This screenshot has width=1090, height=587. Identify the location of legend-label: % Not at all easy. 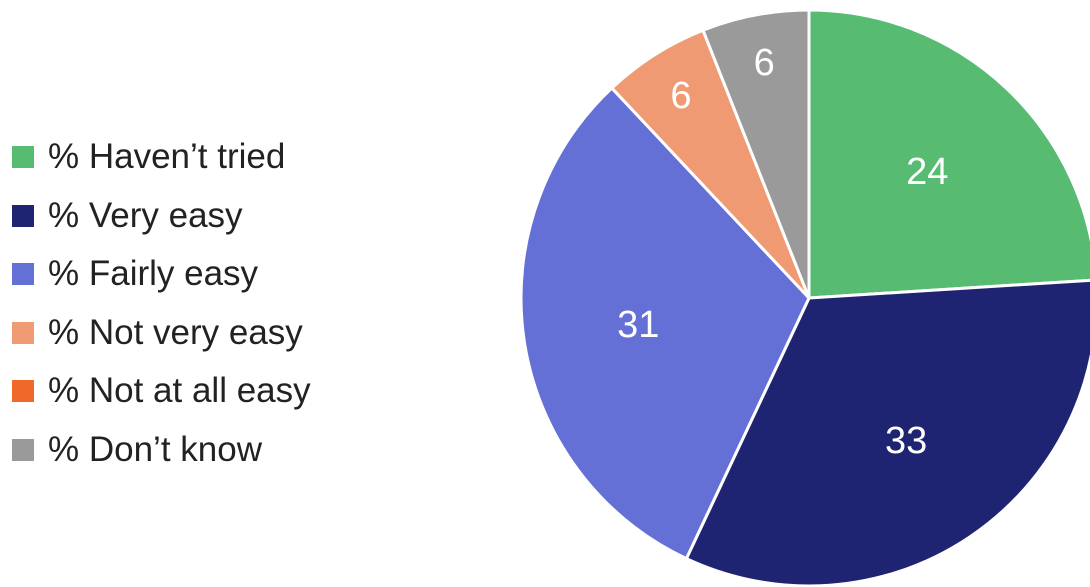
(179, 391).